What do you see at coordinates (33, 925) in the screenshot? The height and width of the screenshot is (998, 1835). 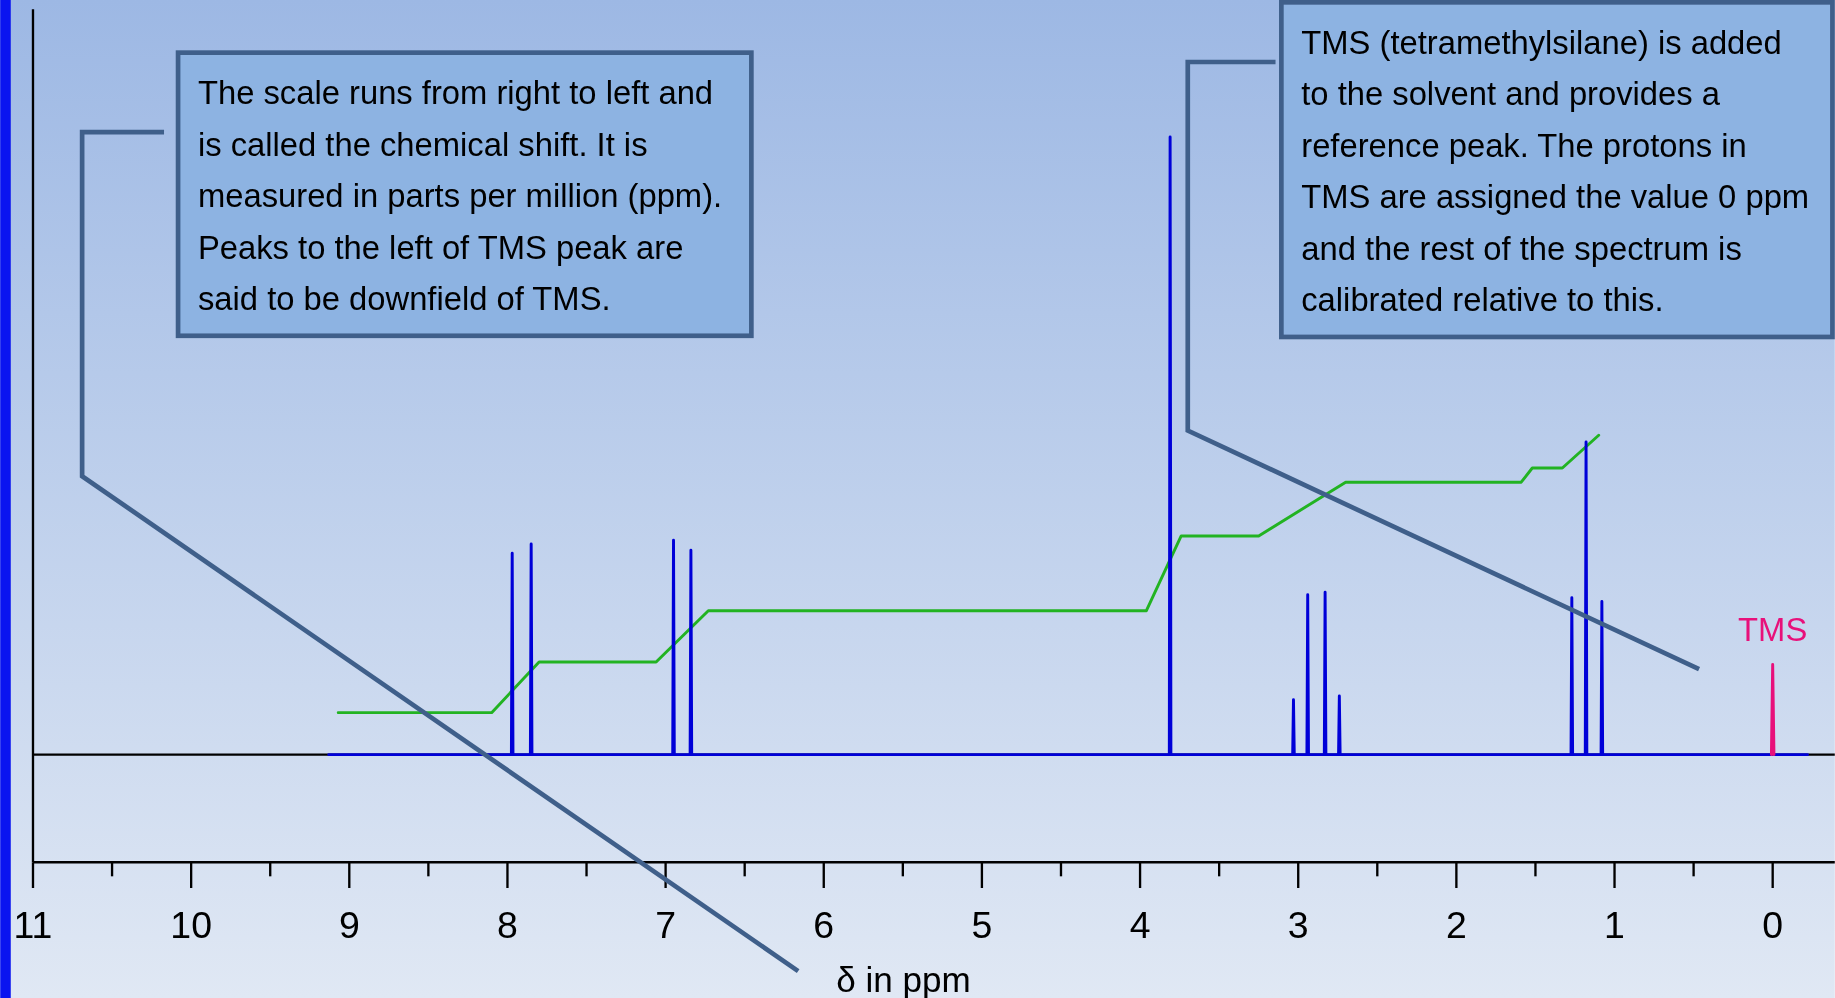 I see `x-tick-label: 11` at bounding box center [33, 925].